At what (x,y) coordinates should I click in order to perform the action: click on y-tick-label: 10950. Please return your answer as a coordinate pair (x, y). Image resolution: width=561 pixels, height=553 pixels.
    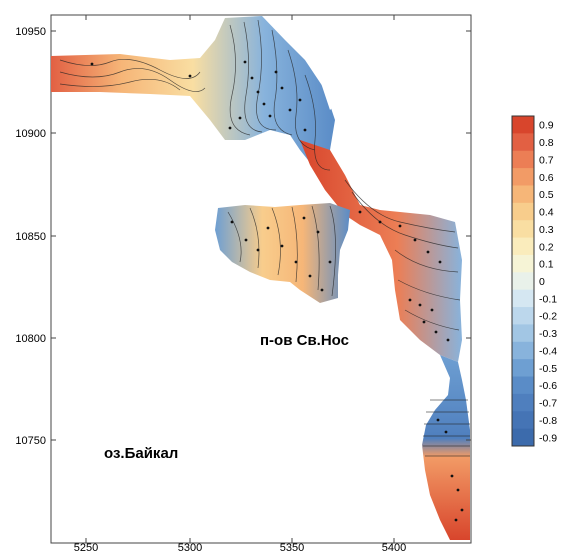
    Looking at the image, I should click on (30, 32).